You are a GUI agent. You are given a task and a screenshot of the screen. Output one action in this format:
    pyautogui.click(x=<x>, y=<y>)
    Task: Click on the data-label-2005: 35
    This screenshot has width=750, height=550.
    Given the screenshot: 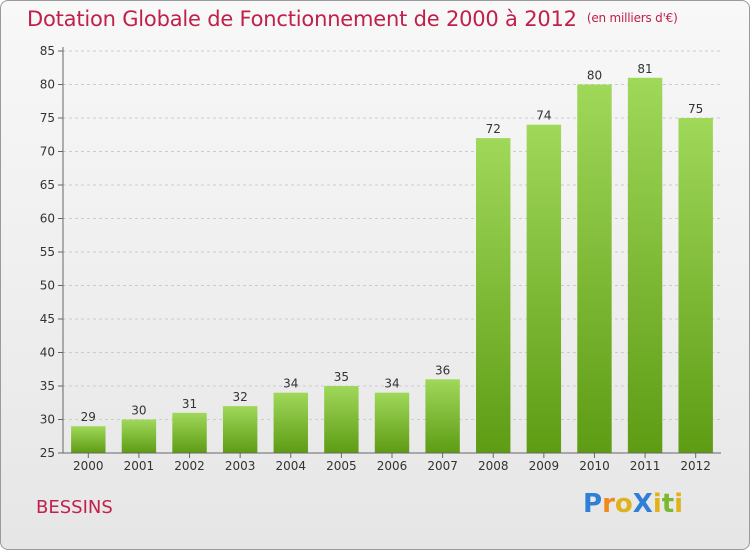 What is the action you would take?
    pyautogui.click(x=341, y=377)
    